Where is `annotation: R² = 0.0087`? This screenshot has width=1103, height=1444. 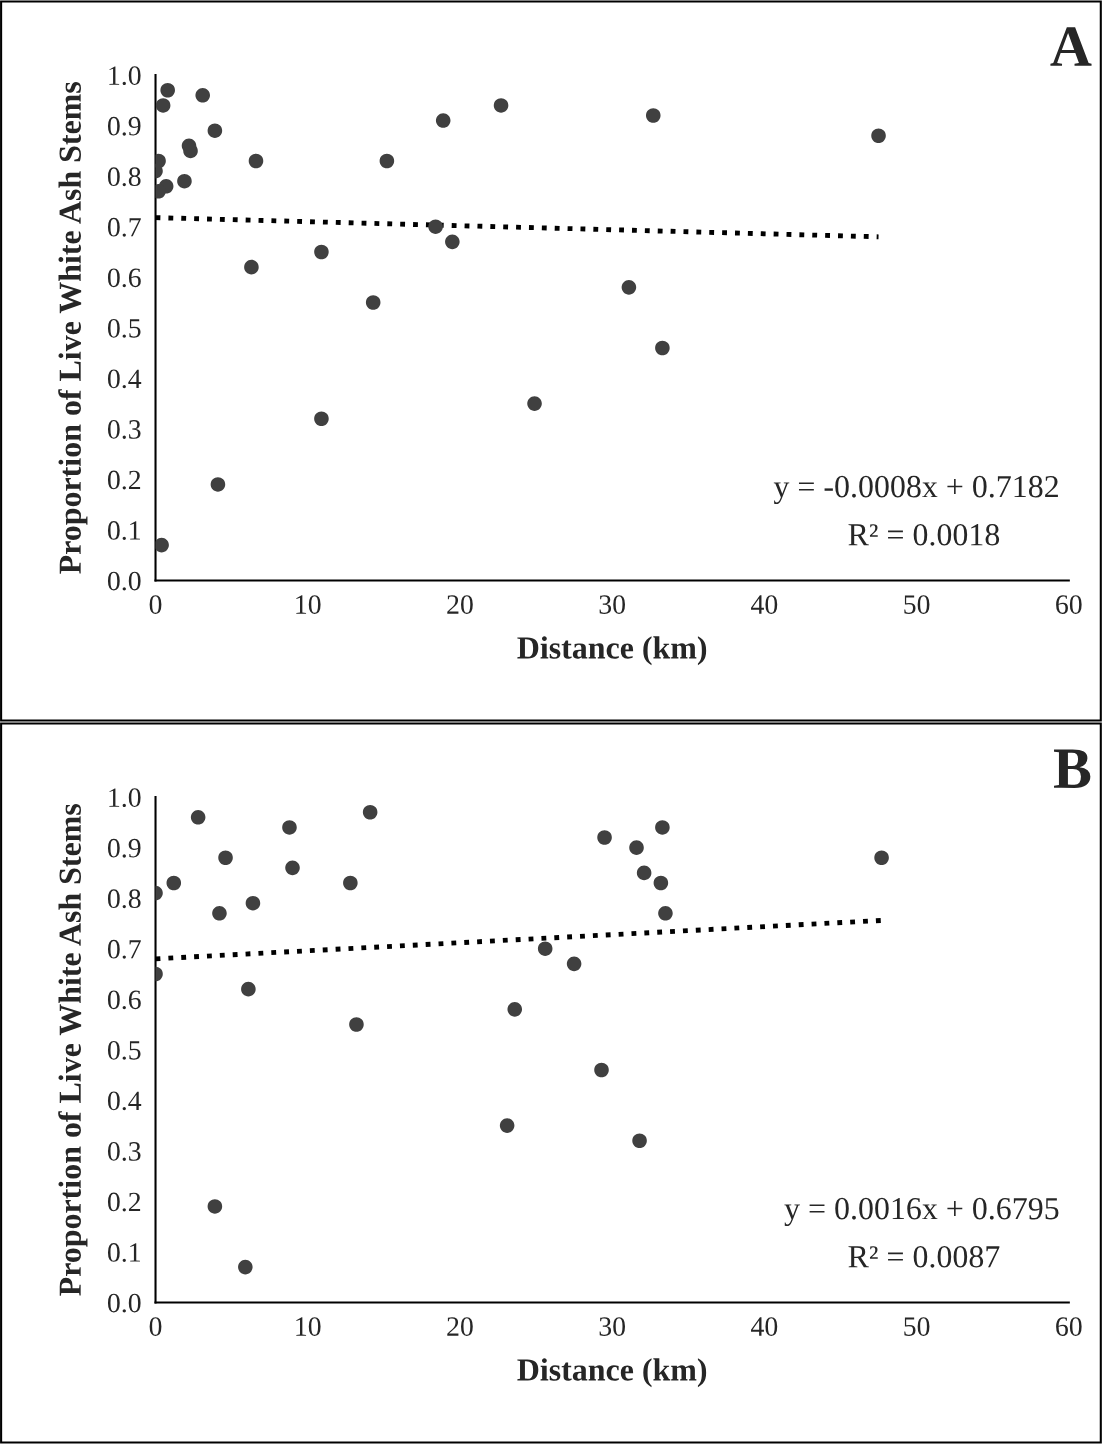
annotation: R² = 0.0087 is located at coordinates (924, 1256).